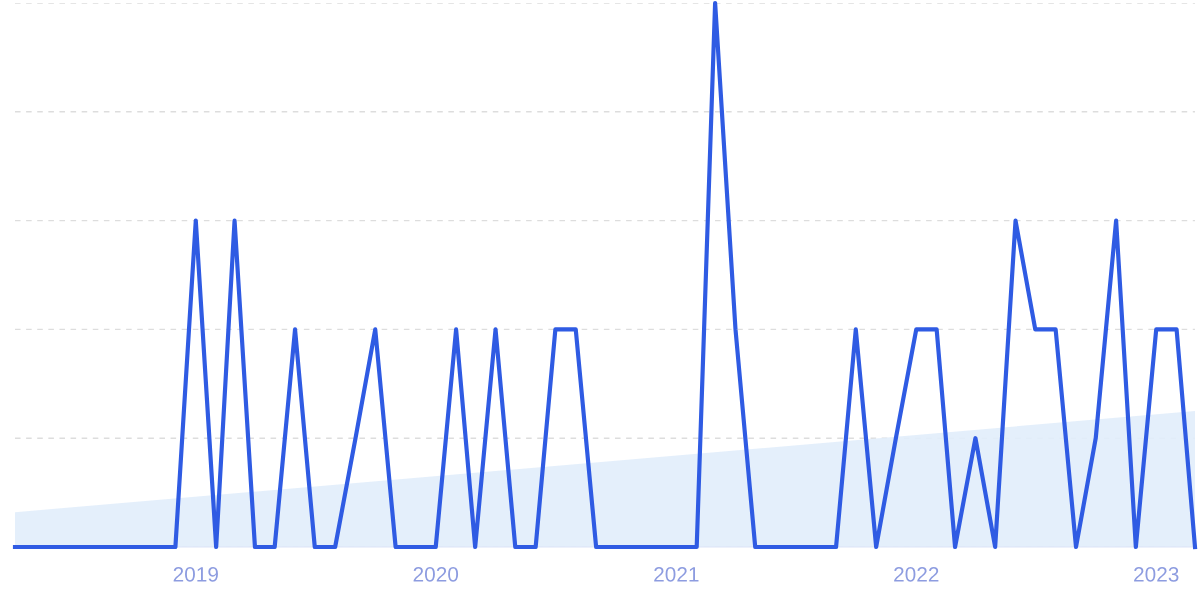 The height and width of the screenshot is (599, 1200). I want to click on x-tick-label: 2023, so click(1156, 574).